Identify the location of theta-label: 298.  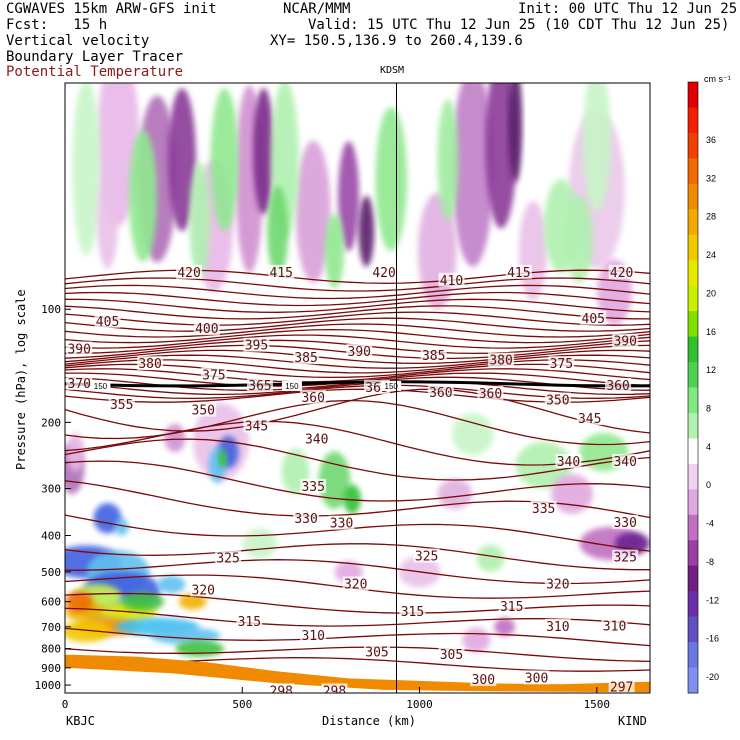
(334, 691).